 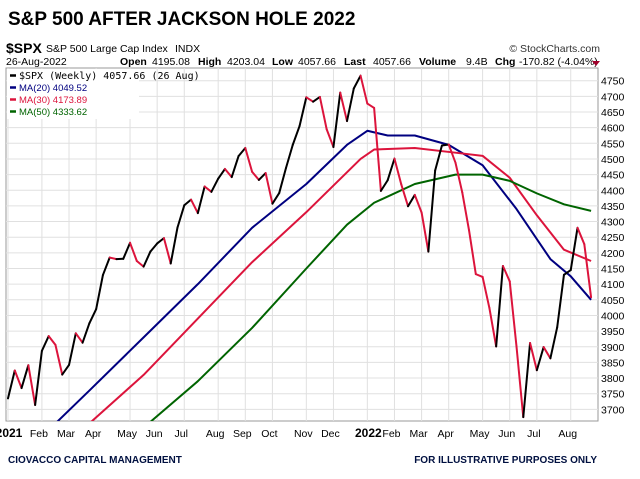 What do you see at coordinates (355, 62) in the screenshot?
I see `last-label: Last` at bounding box center [355, 62].